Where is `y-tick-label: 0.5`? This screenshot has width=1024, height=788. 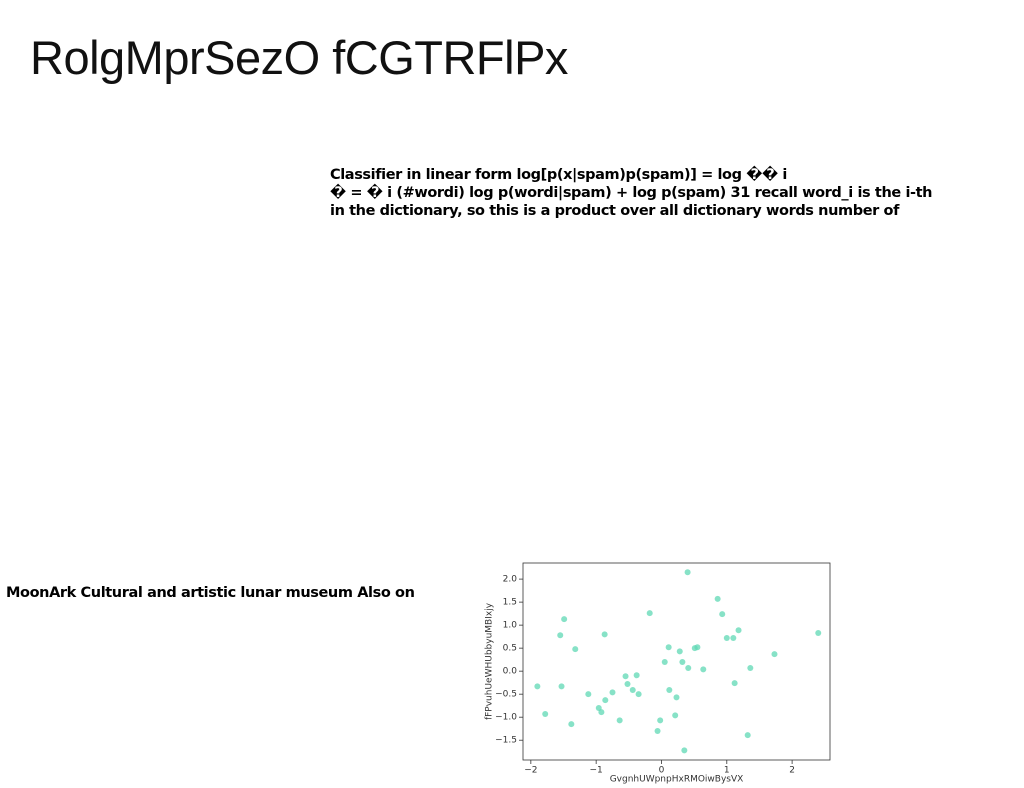
y-tick-label: 0.5 is located at coordinates (510, 649).